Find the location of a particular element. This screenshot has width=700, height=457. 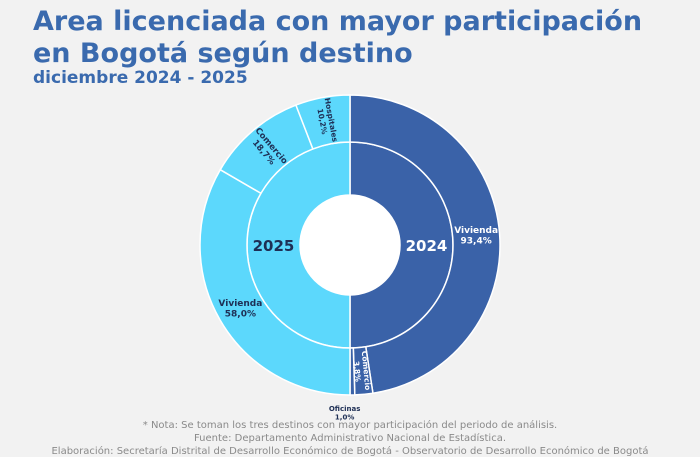

svg-text: Comercio is located at coordinates (366, 370).